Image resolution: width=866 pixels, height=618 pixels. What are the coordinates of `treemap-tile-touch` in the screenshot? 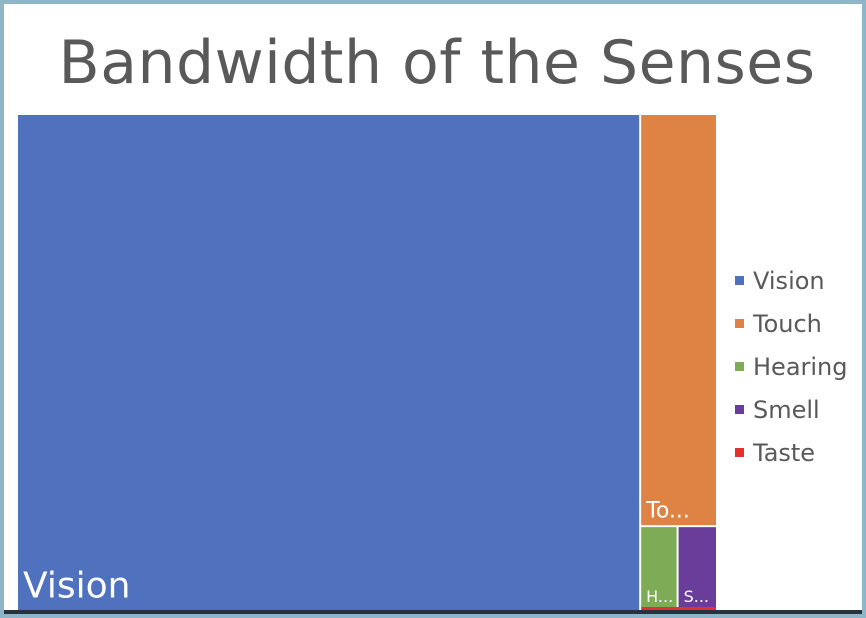 It's located at (678, 320).